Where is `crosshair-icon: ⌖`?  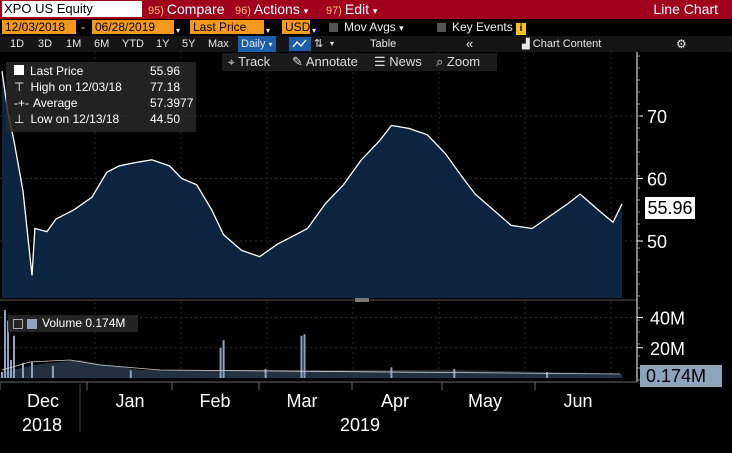 crosshair-icon: ⌖ is located at coordinates (231, 62).